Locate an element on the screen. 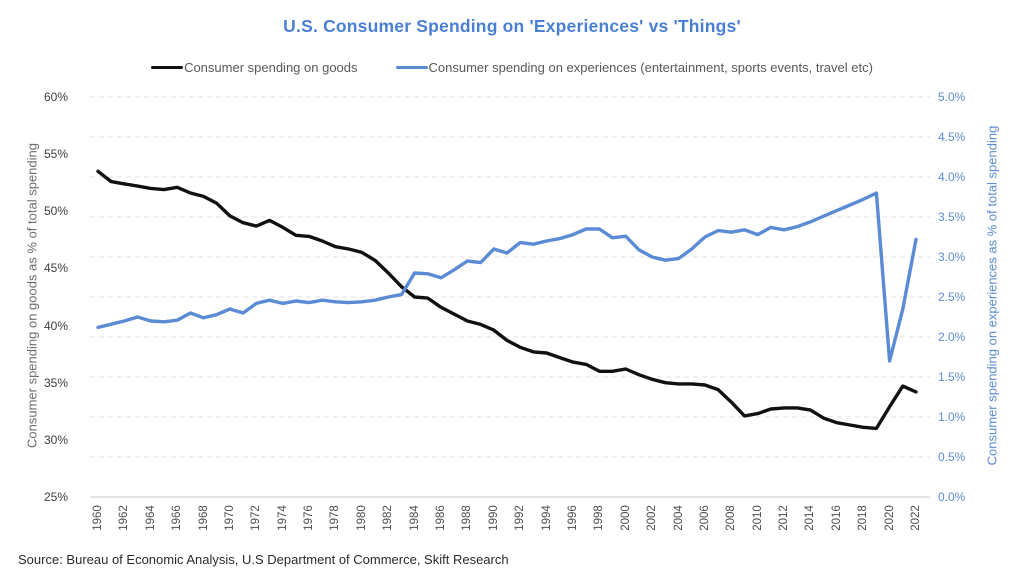  x-axis-tick-label: 2022 is located at coordinates (916, 518).